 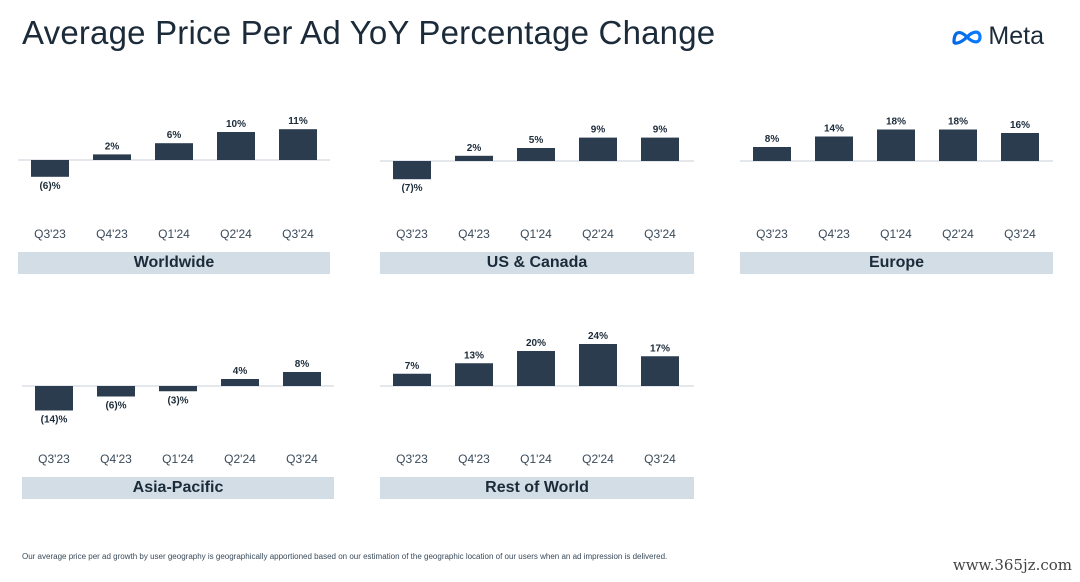 I want to click on data-label: (7)%, so click(x=411, y=188).